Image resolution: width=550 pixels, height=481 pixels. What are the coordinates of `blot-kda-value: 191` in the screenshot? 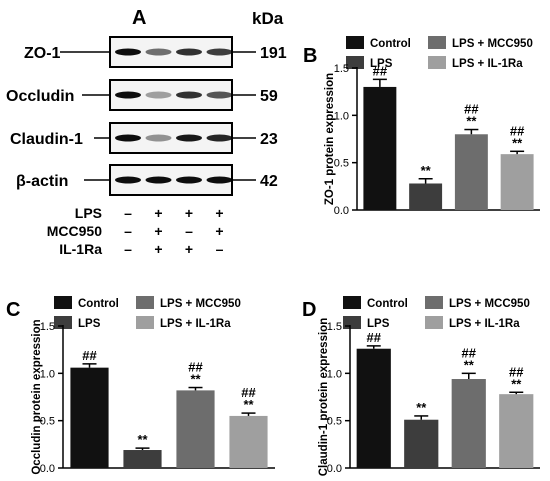 It's located at (273, 53).